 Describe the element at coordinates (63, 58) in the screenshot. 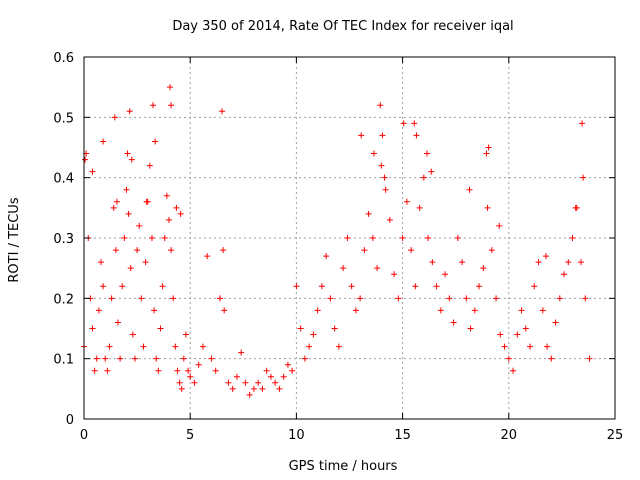

I see `y-tick-label: 0.6` at that location.